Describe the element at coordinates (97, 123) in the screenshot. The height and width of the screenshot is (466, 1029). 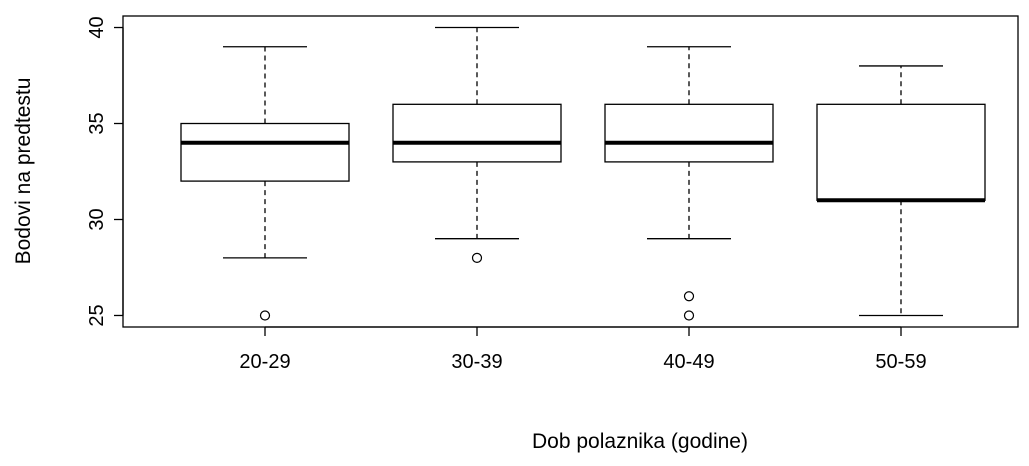
I see `y-tick-label: 35` at that location.